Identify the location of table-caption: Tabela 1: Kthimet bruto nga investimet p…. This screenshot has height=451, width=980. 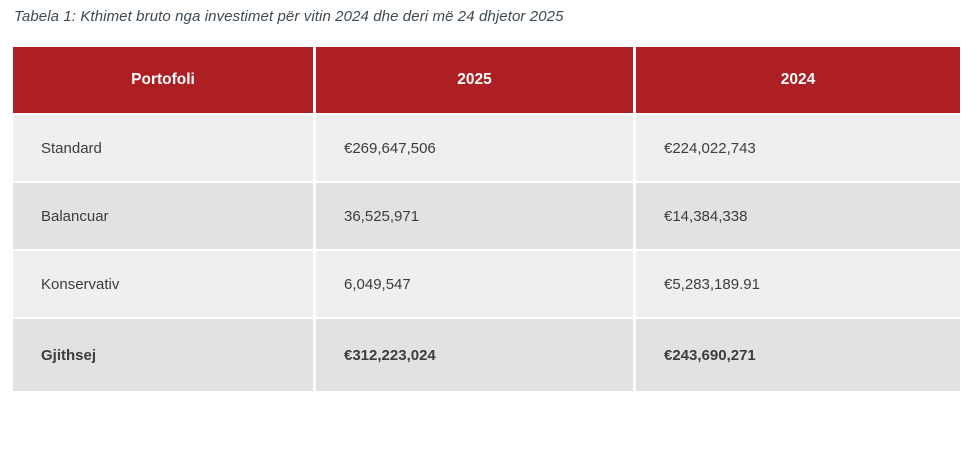
(289, 16).